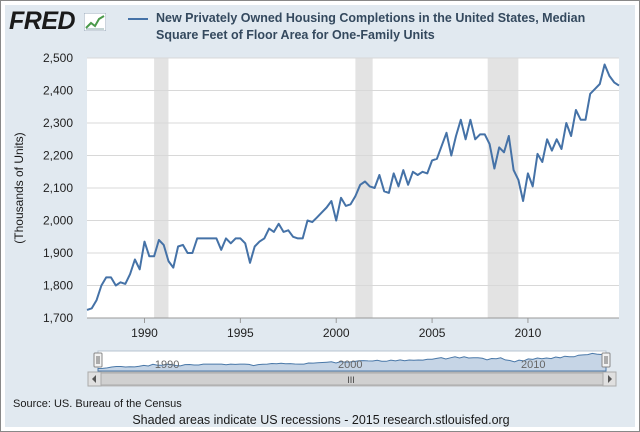  Describe the element at coordinates (58, 221) in the screenshot. I see `y-tick-label: 2,000` at that location.